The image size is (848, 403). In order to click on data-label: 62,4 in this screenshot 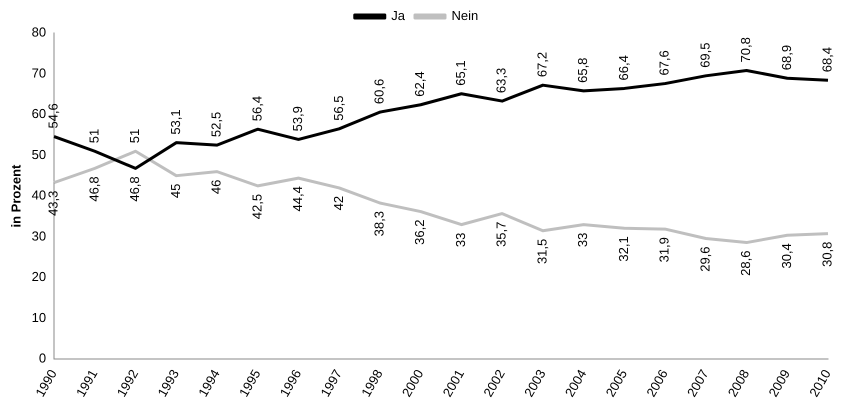, I will do `click(420, 84)`.